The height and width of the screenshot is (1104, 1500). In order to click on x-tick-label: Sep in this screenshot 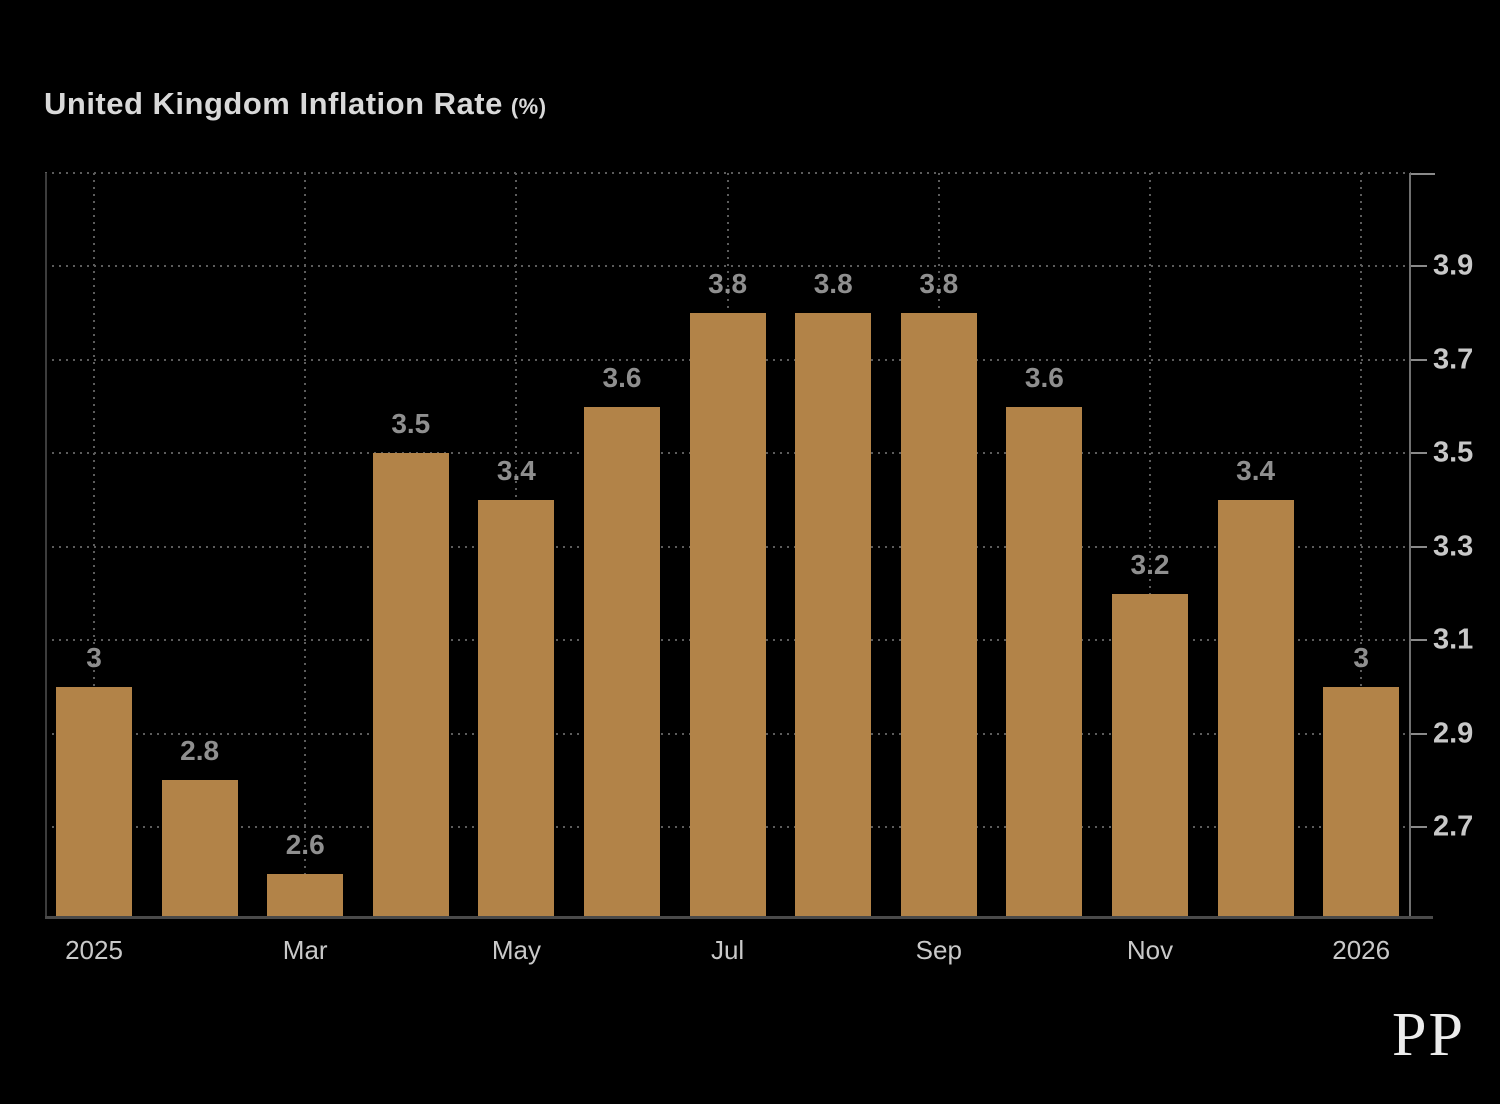, I will do `click(938, 950)`.